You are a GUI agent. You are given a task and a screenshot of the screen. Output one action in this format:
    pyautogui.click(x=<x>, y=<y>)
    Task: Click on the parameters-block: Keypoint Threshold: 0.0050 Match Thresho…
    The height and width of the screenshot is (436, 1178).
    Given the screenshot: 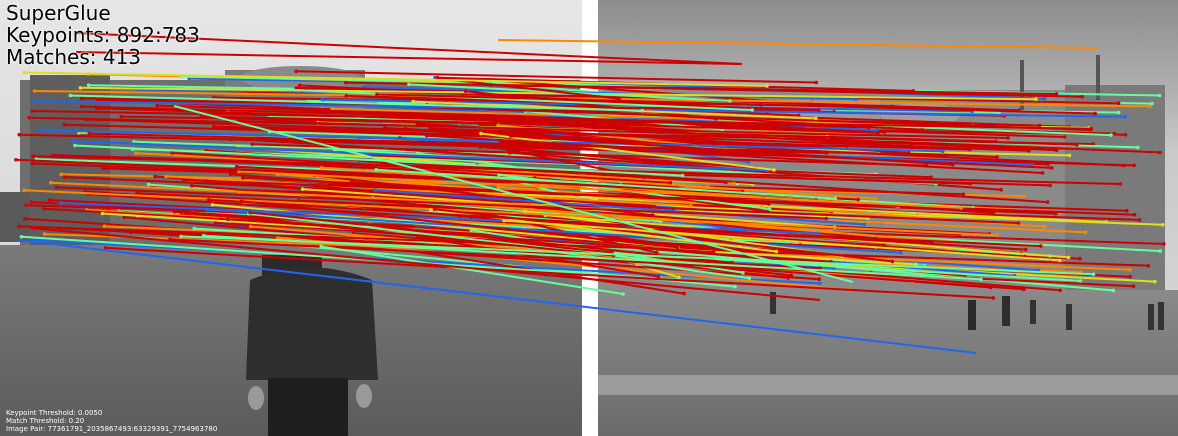 What is the action you would take?
    pyautogui.click(x=111, y=421)
    